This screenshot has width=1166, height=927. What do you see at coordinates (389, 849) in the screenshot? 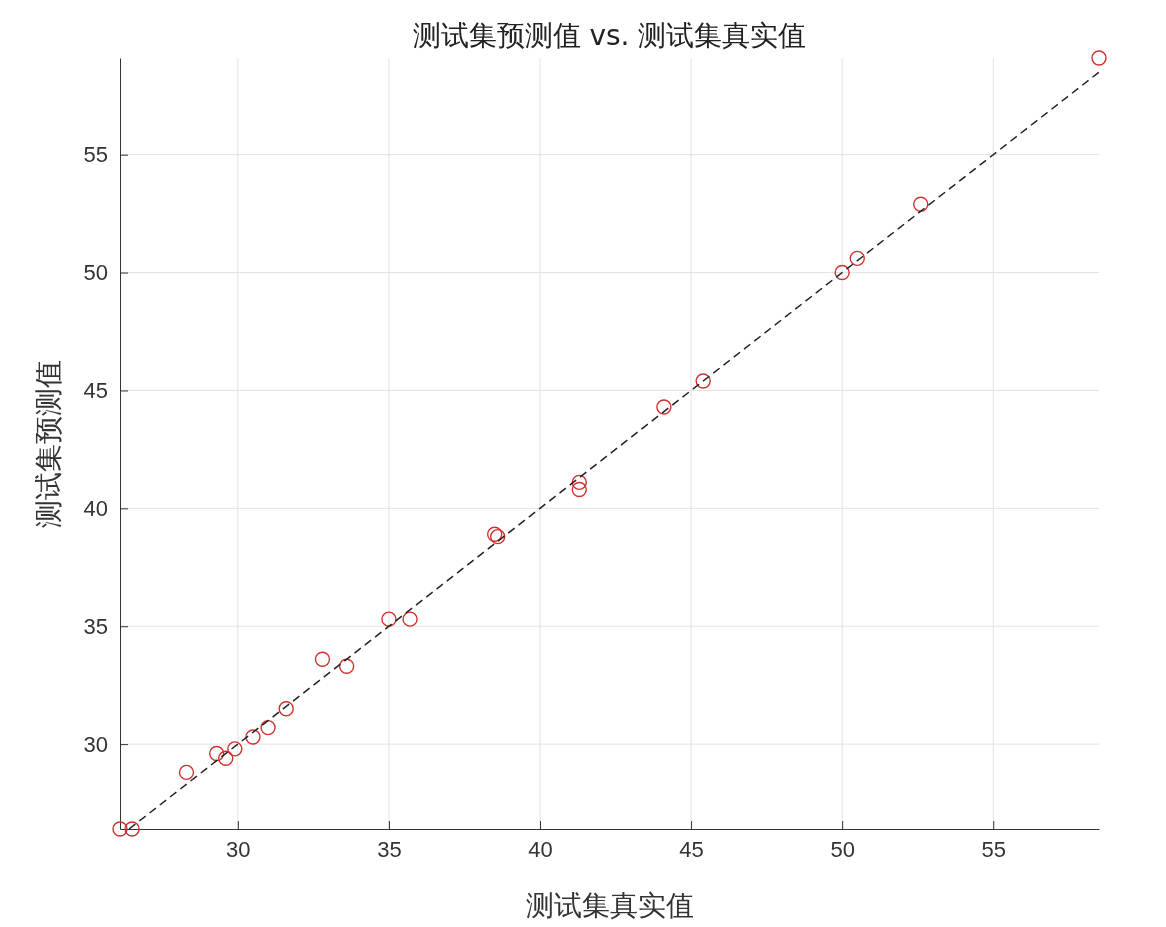
I see `x-tick-label: 35` at bounding box center [389, 849].